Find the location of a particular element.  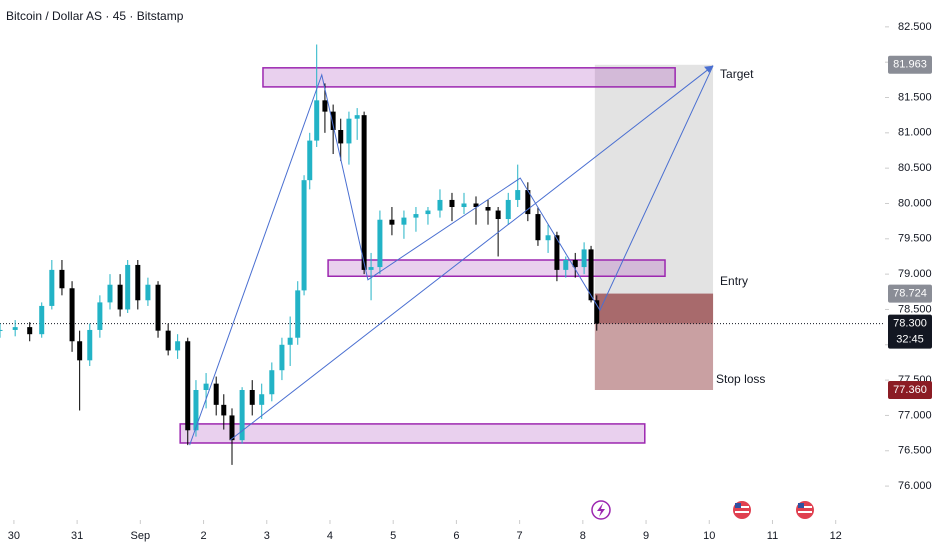

y-tick-label: 80.500 is located at coordinates (915, 168).